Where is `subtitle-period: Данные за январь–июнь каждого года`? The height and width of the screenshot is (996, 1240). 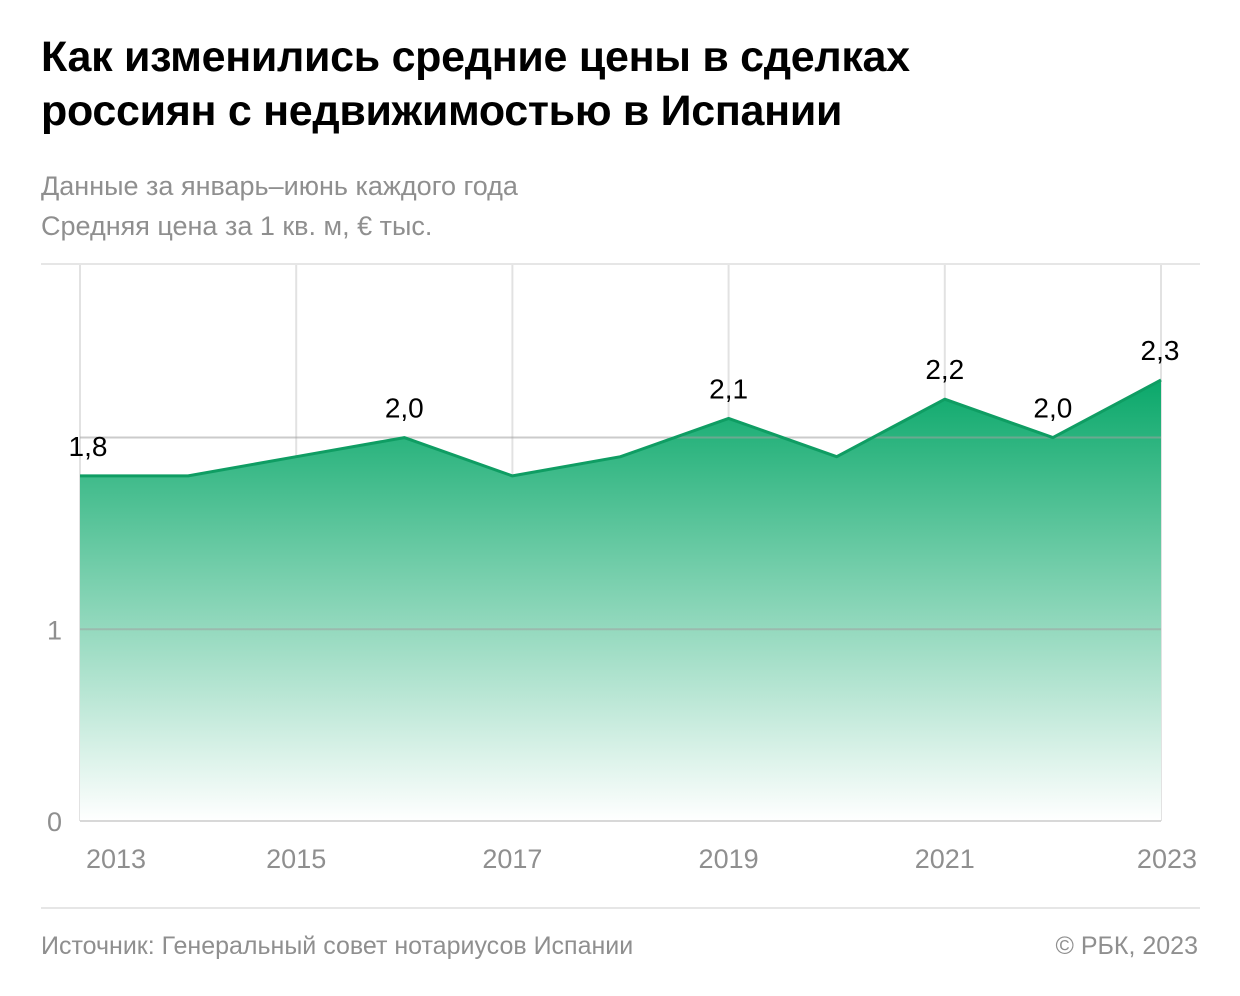
subtitle-period: Данные за январь–июнь каждого года is located at coordinates (279, 186).